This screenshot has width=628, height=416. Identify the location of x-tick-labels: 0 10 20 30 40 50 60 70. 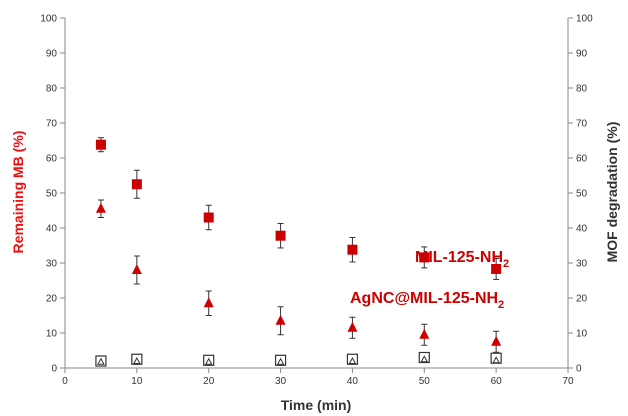
(318, 381).